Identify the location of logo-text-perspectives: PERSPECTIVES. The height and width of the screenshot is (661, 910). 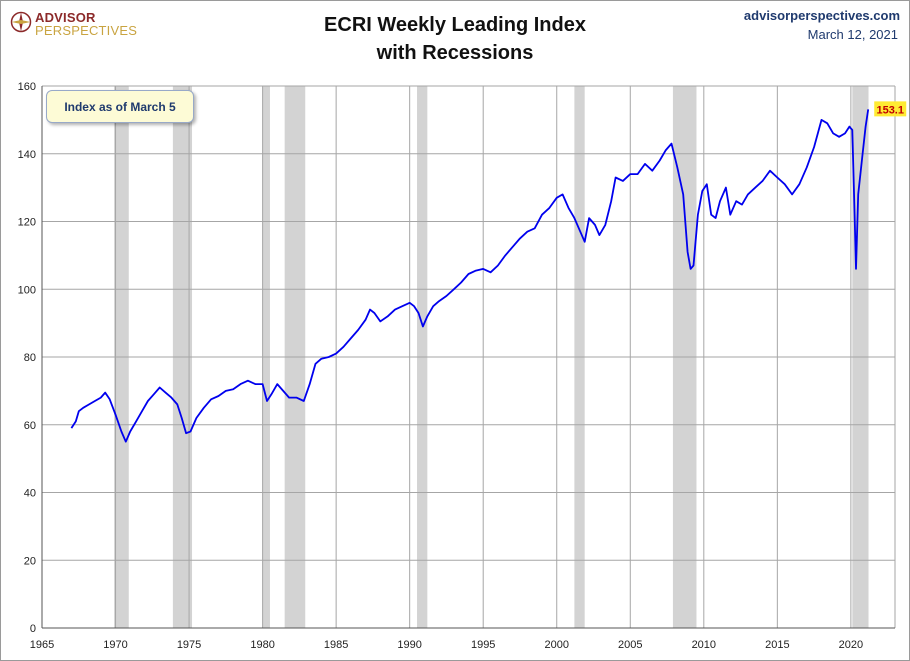
(86, 30).